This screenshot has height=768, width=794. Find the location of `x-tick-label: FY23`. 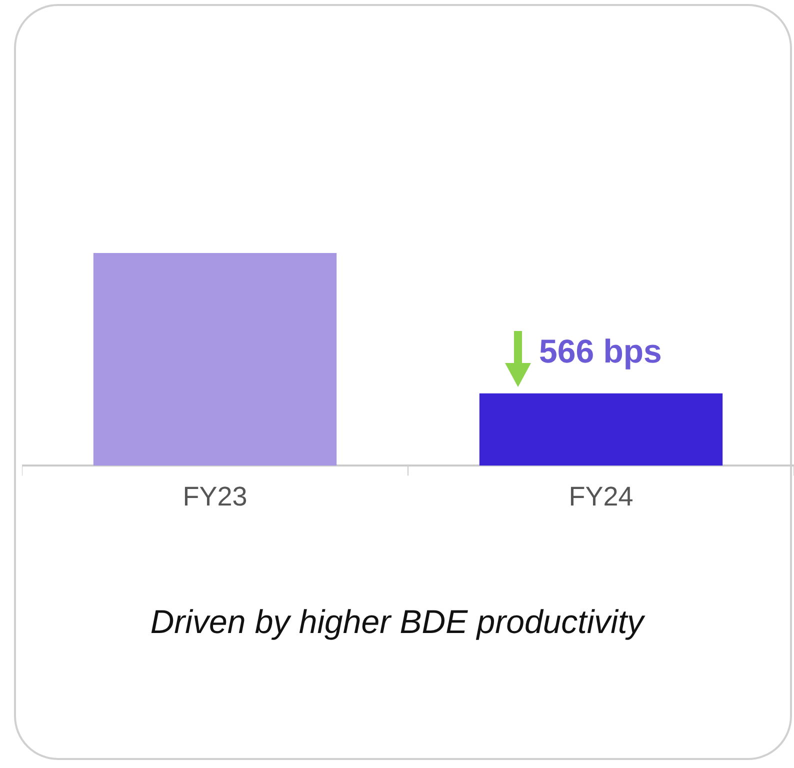

x-tick-label: FY23 is located at coordinates (215, 496).